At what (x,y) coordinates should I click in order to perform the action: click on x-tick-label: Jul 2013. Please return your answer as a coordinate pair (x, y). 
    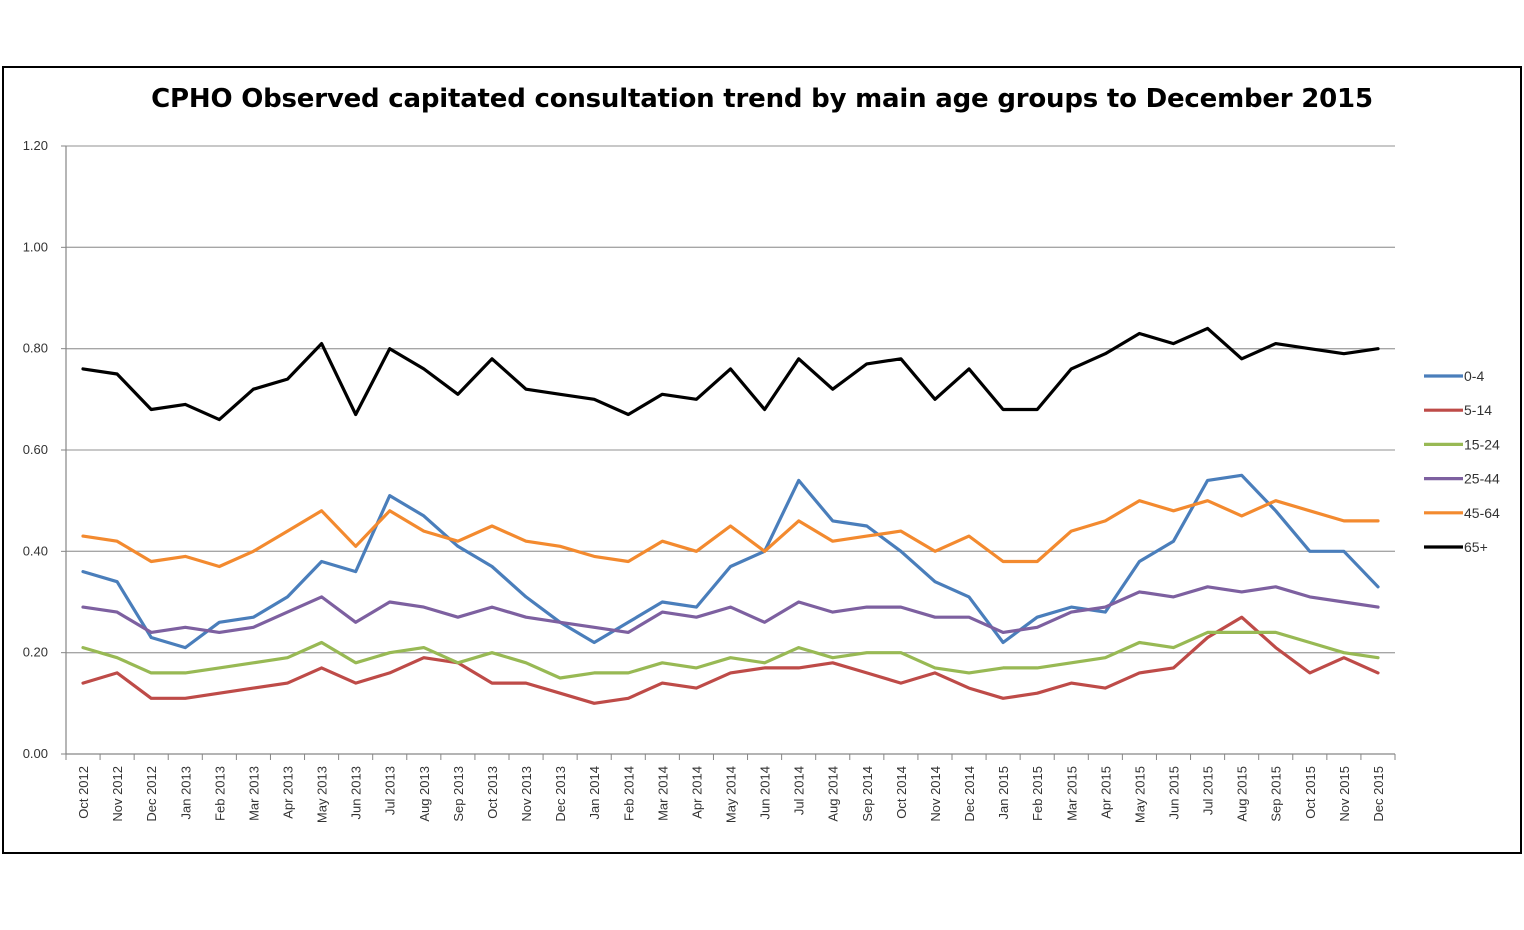
    Looking at the image, I should click on (390, 790).